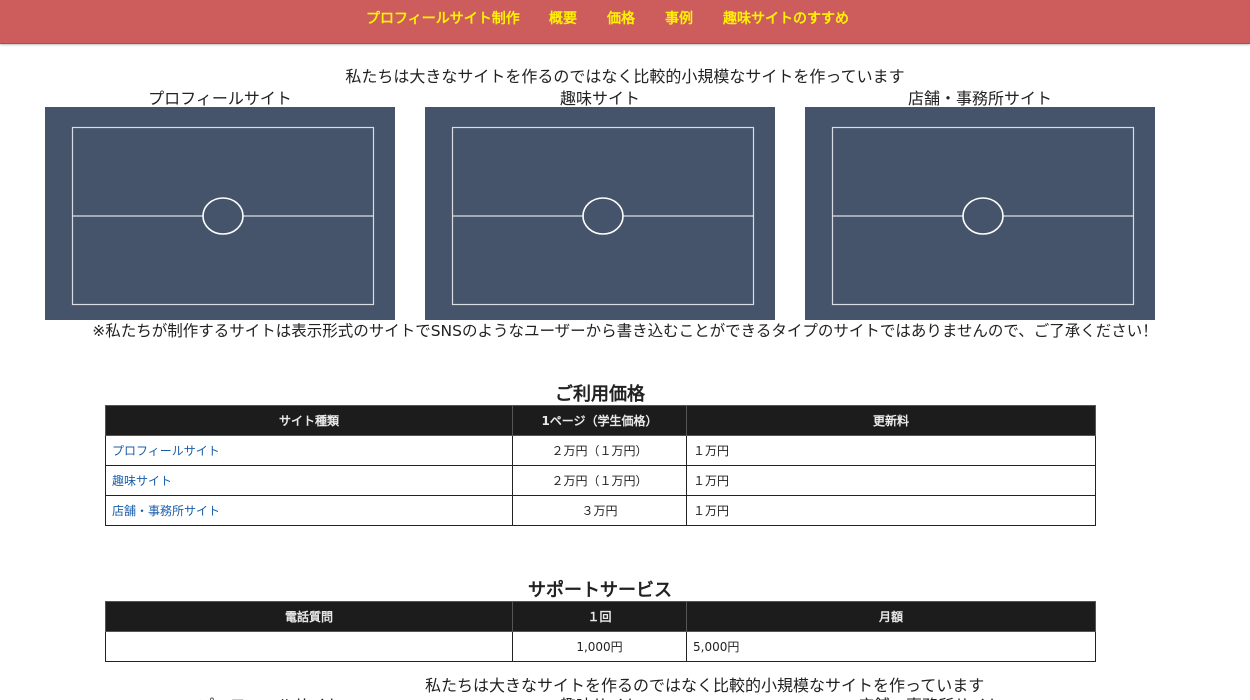  I want to click on table-row: 趣味サイト ２万円（１万円） １万円, so click(600, 480).